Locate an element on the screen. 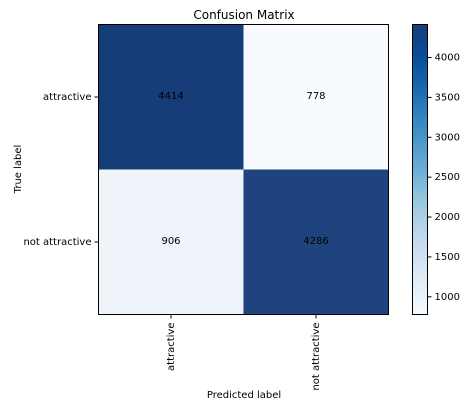  colorbar-tick-label: 1500 is located at coordinates (447, 257).